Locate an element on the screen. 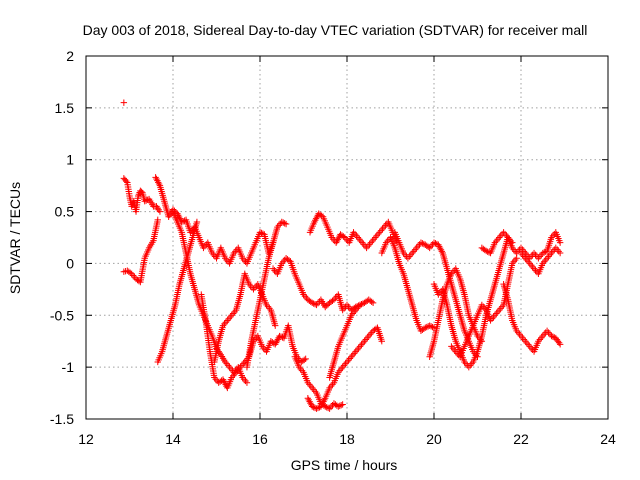 The image size is (640, 480). y-tick-label: -0.5 is located at coordinates (62, 315).